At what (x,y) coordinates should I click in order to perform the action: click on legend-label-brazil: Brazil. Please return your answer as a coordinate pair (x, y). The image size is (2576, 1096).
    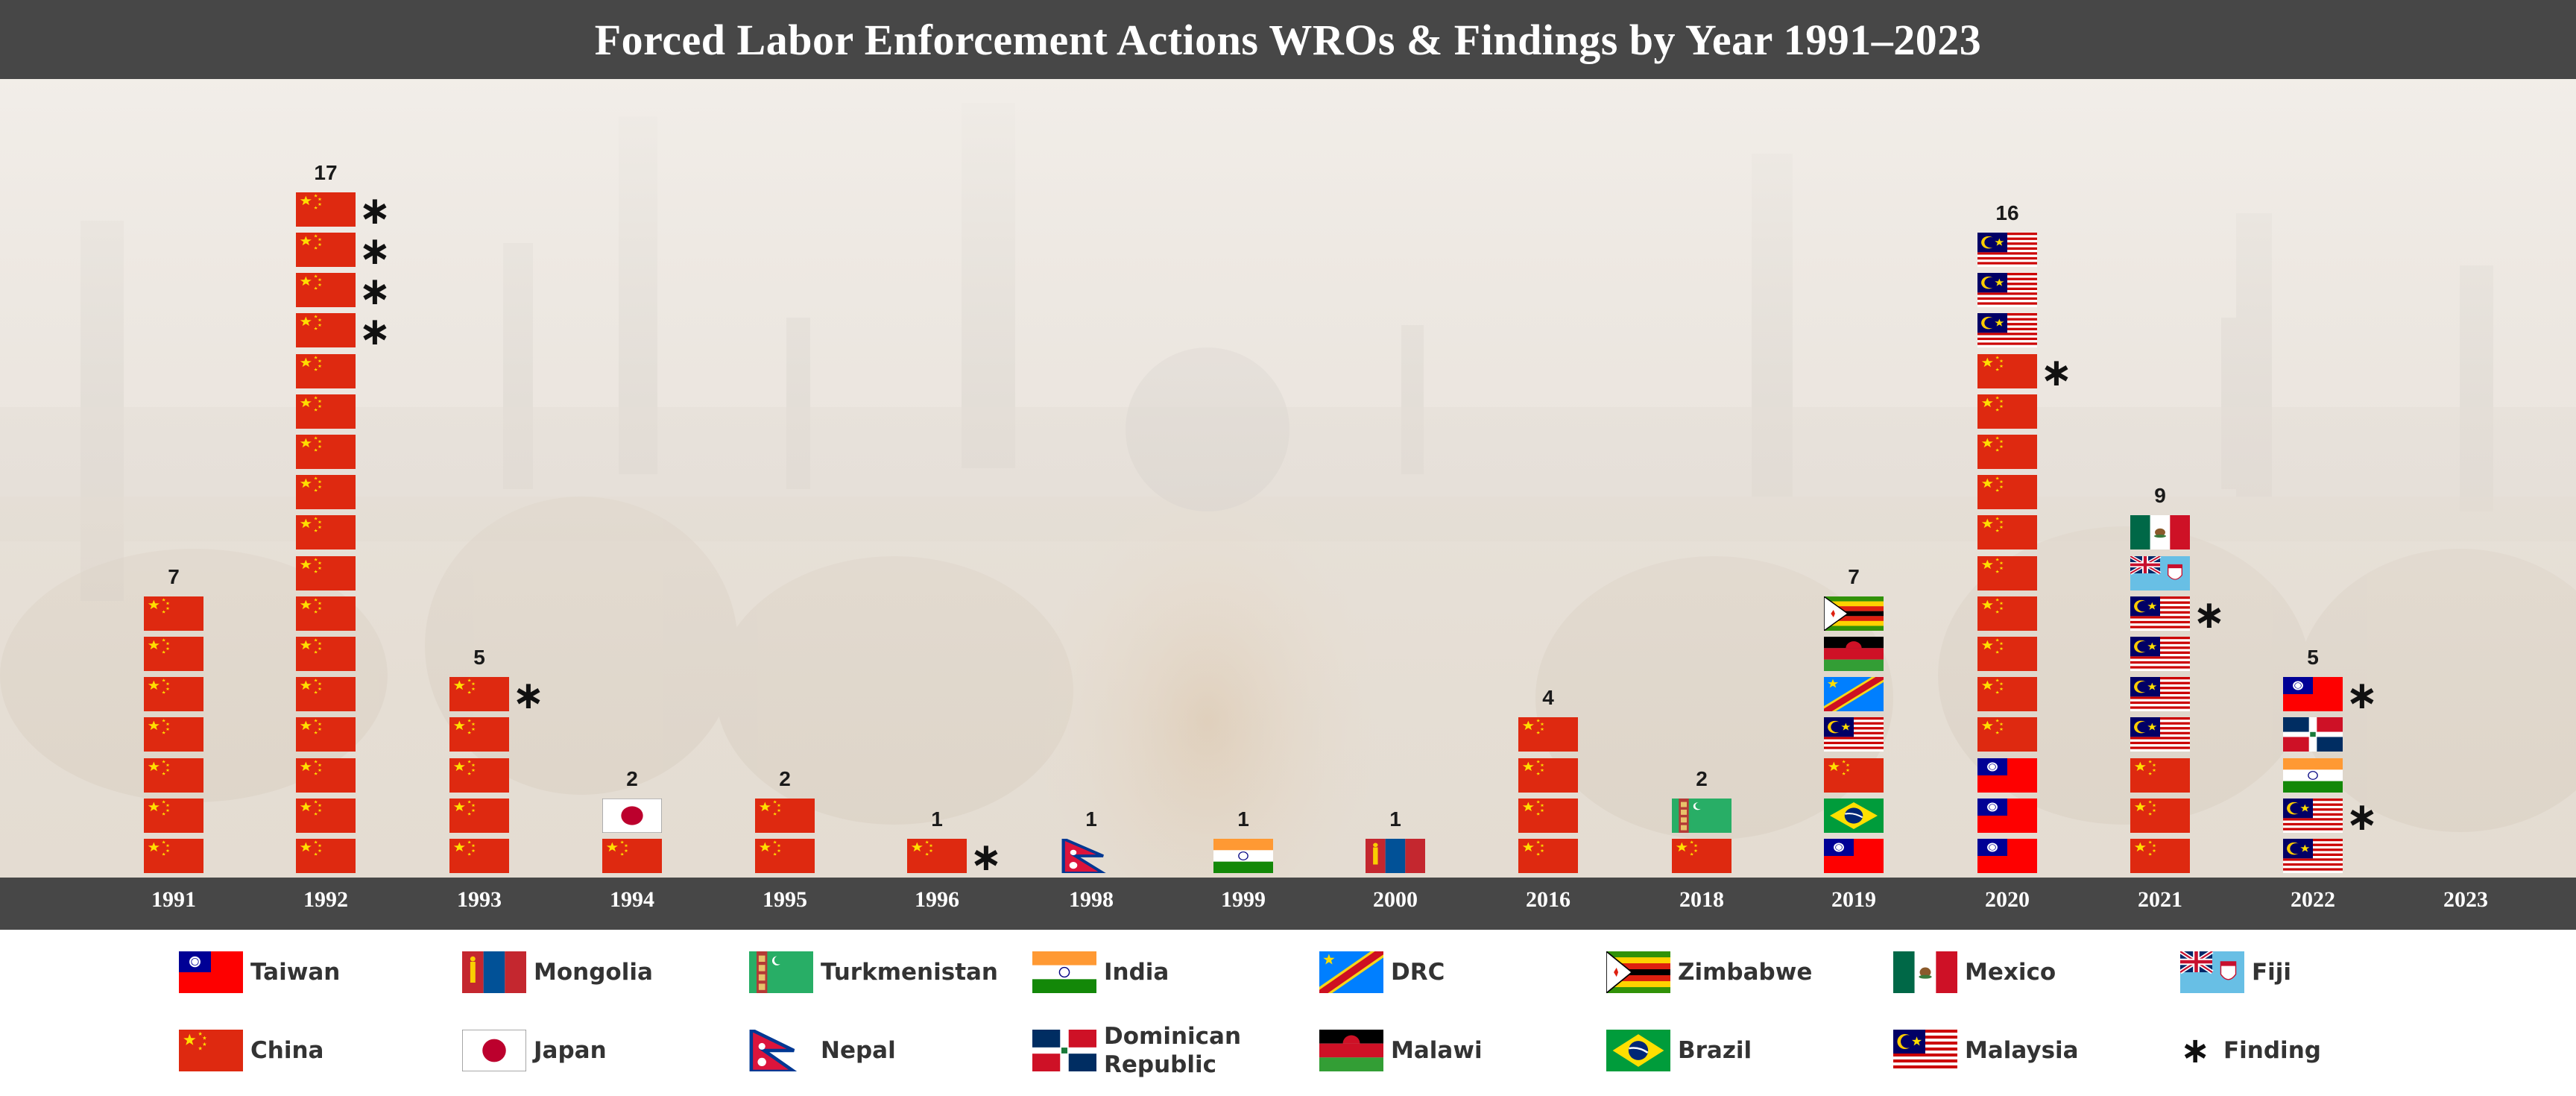
    Looking at the image, I should click on (1715, 1050).